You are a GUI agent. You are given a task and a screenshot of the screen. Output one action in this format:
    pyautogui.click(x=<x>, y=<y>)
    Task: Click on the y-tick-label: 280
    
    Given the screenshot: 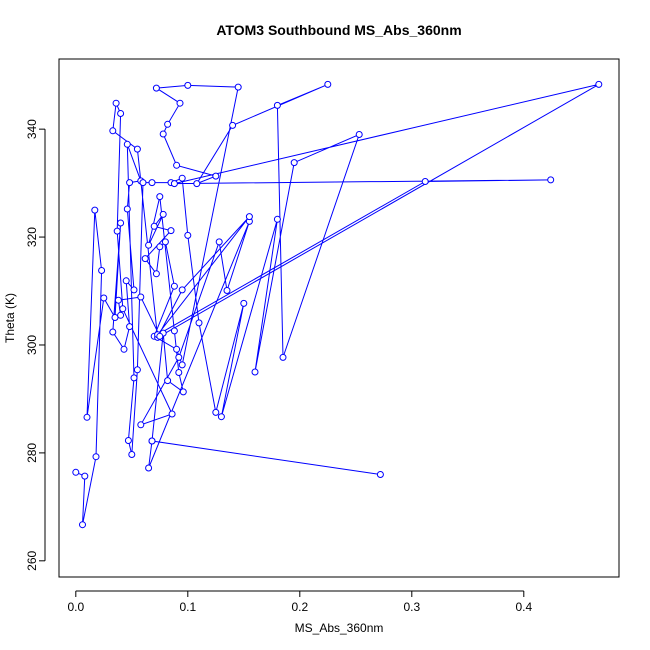 What is the action you would take?
    pyautogui.click(x=32, y=453)
    